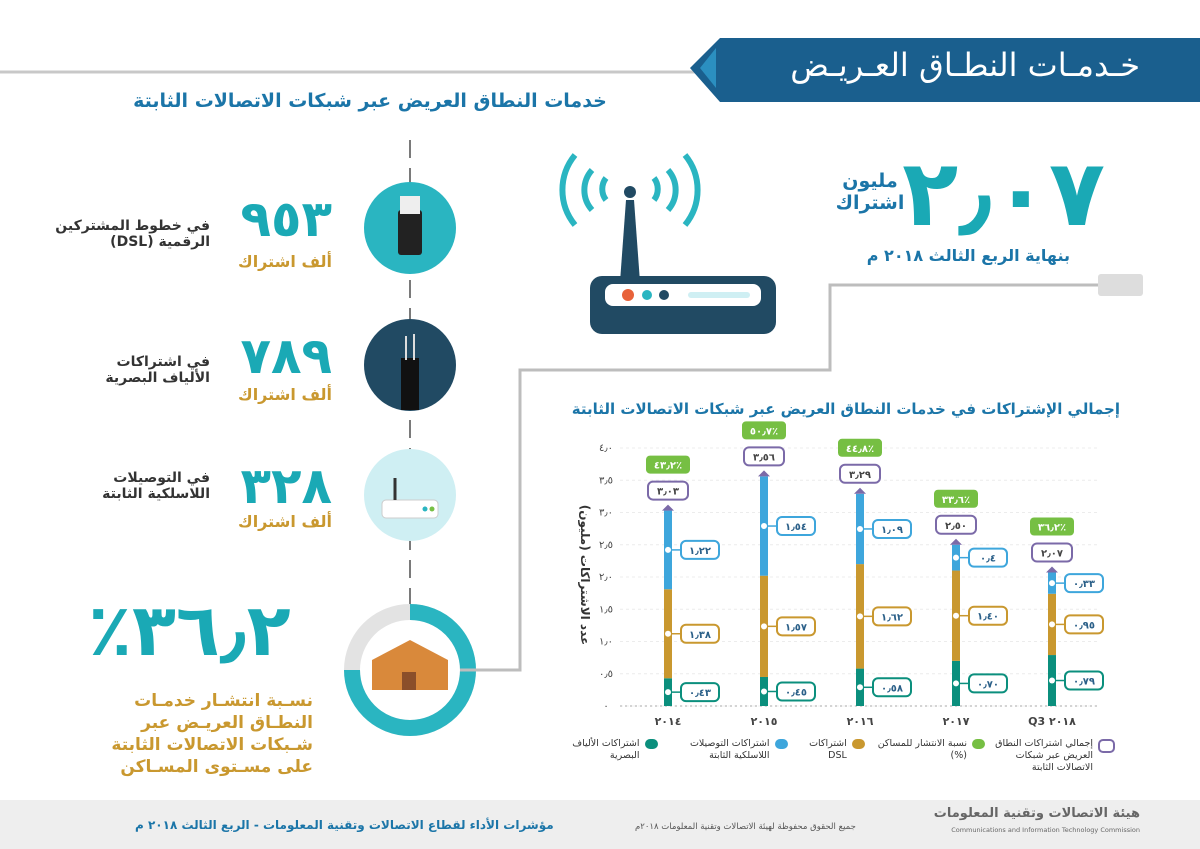 This screenshot has height=849, width=1200. I want to click on value-label: ٠٫٤٣, so click(700, 693).